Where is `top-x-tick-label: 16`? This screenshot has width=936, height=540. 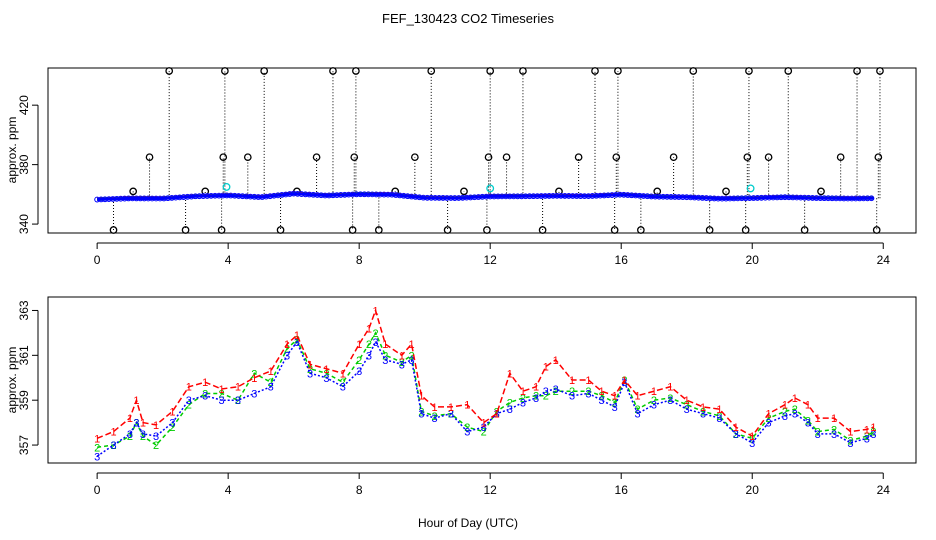 top-x-tick-label: 16 is located at coordinates (622, 260).